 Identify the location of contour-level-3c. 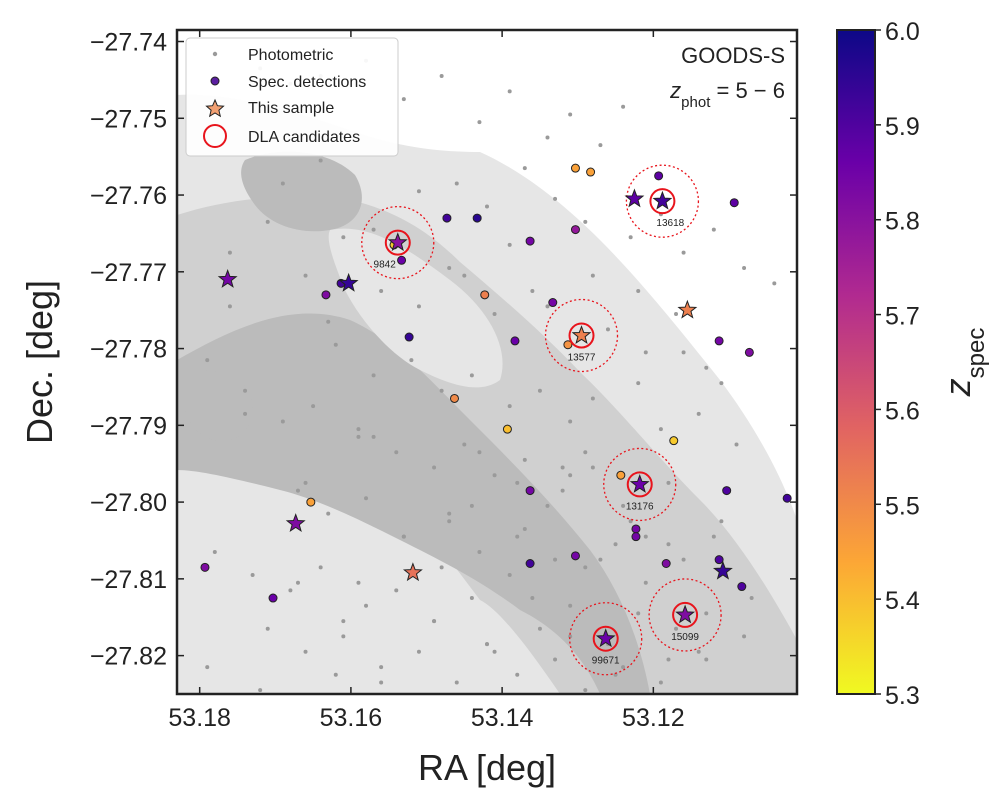
(219, 405).